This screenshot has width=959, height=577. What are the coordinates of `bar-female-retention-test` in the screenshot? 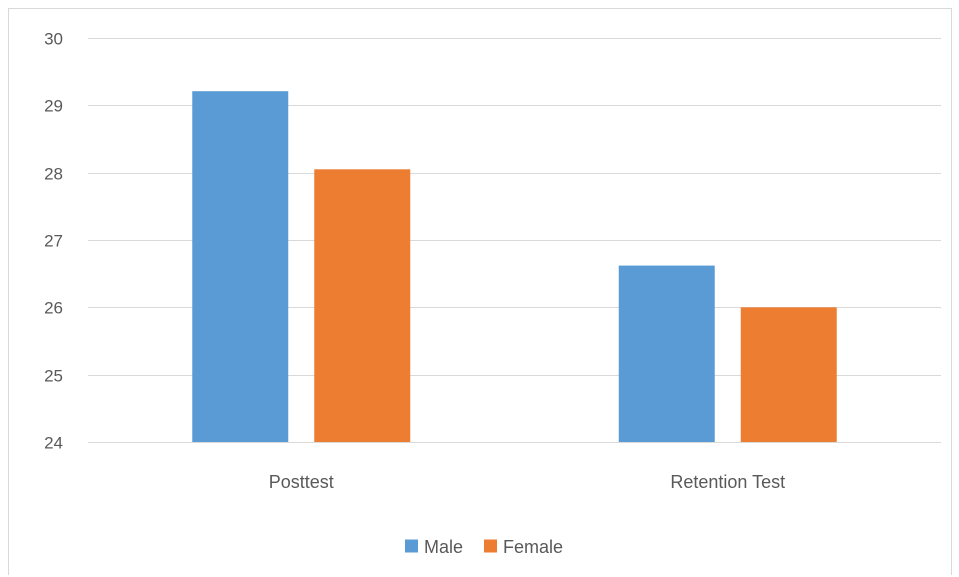 It's located at (788, 374).